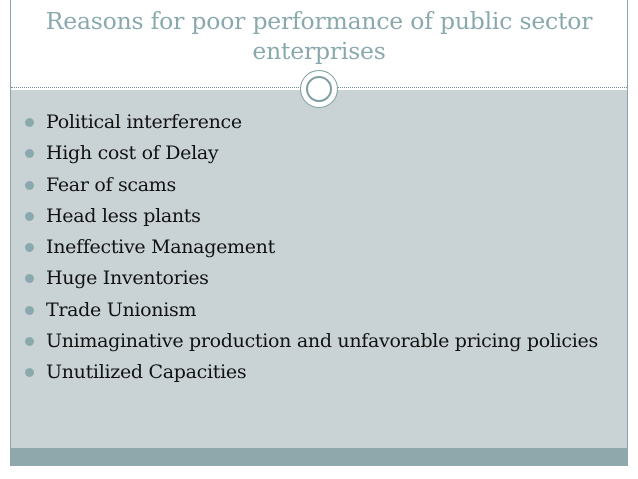 The image size is (638, 479). I want to click on bullet-text: Fear of scams, so click(111, 184).